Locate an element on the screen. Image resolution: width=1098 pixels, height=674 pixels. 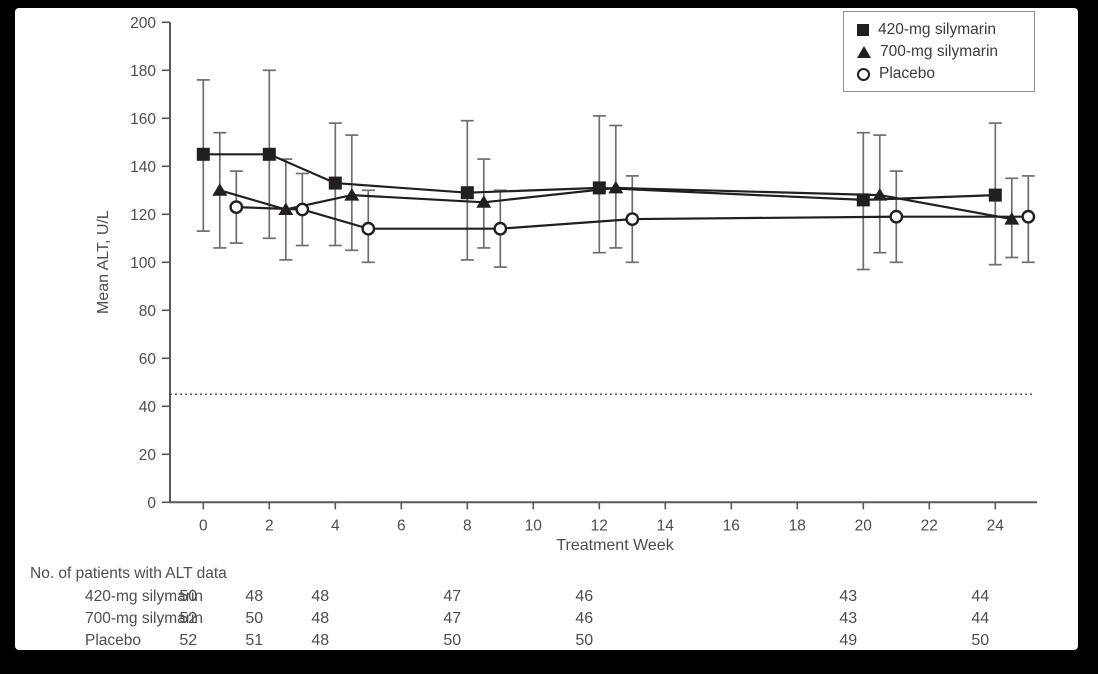
patients-row-label-placebo: Placebo is located at coordinates (113, 640).